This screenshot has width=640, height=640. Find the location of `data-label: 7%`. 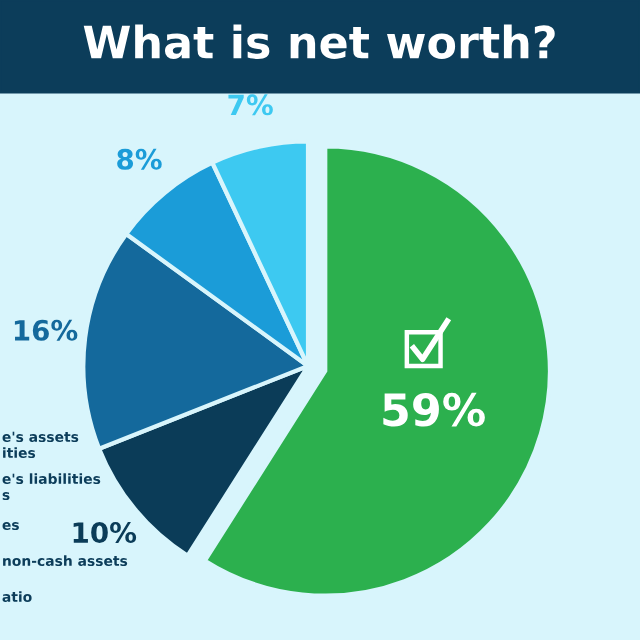

data-label: 7% is located at coordinates (250, 105).